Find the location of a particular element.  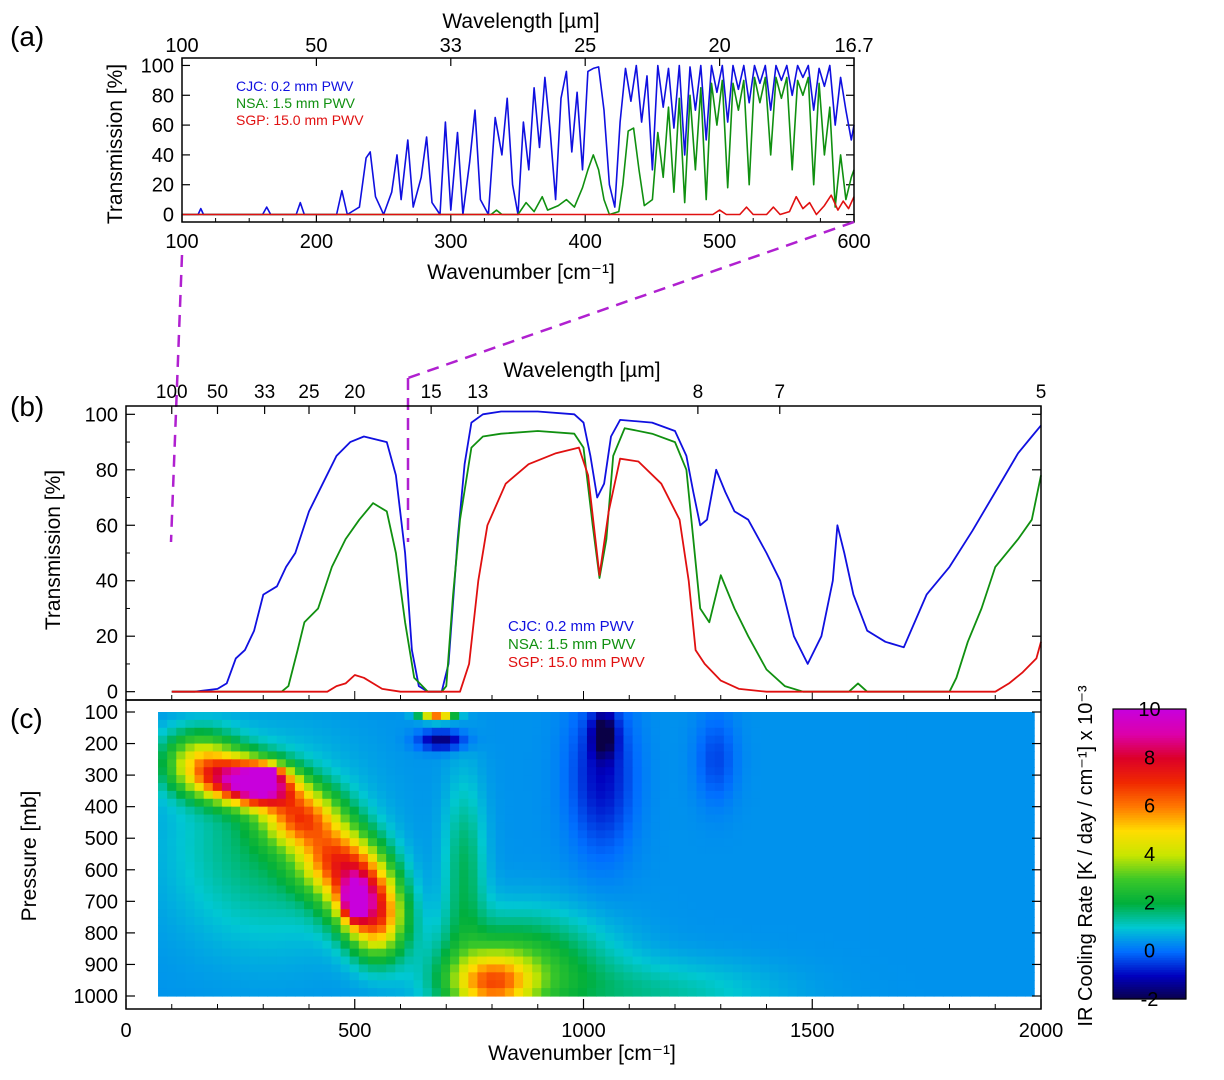

colorbar-title: IR Cooling Rate [K / day / cm⁻¹] x 10⁻³ is located at coordinates (1086, 856).